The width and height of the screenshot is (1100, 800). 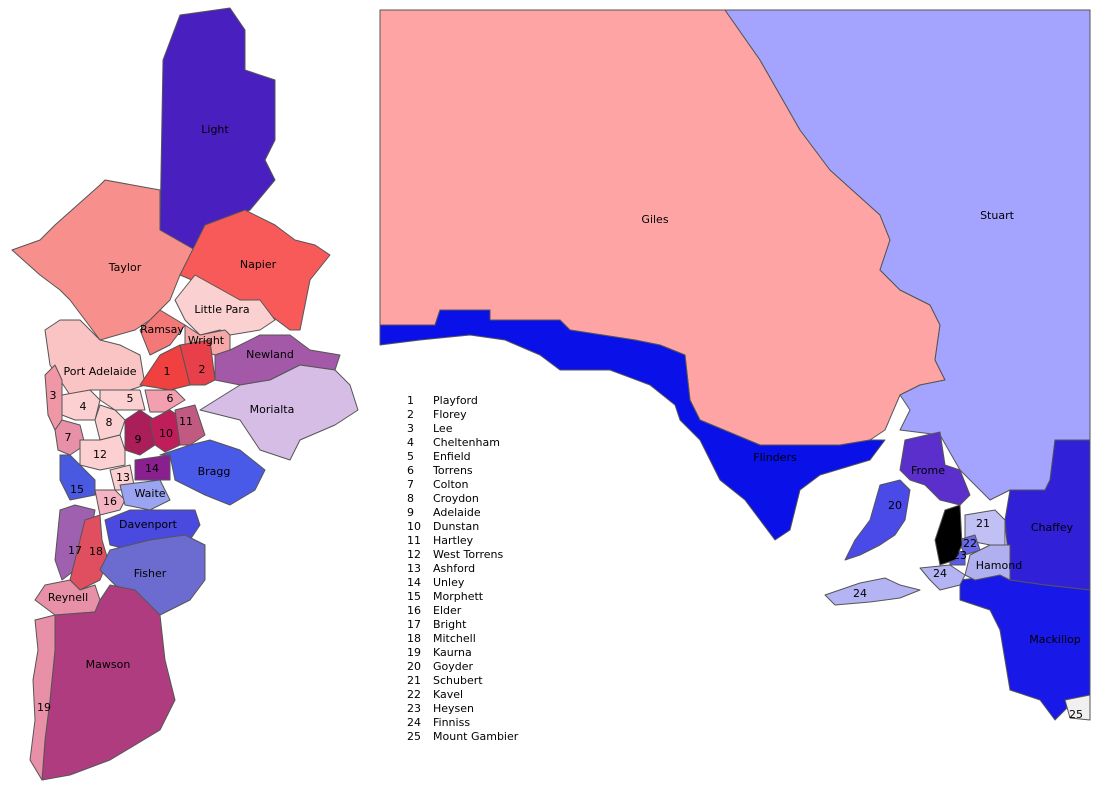 I want to click on legend-number: 9, so click(x=410, y=512).